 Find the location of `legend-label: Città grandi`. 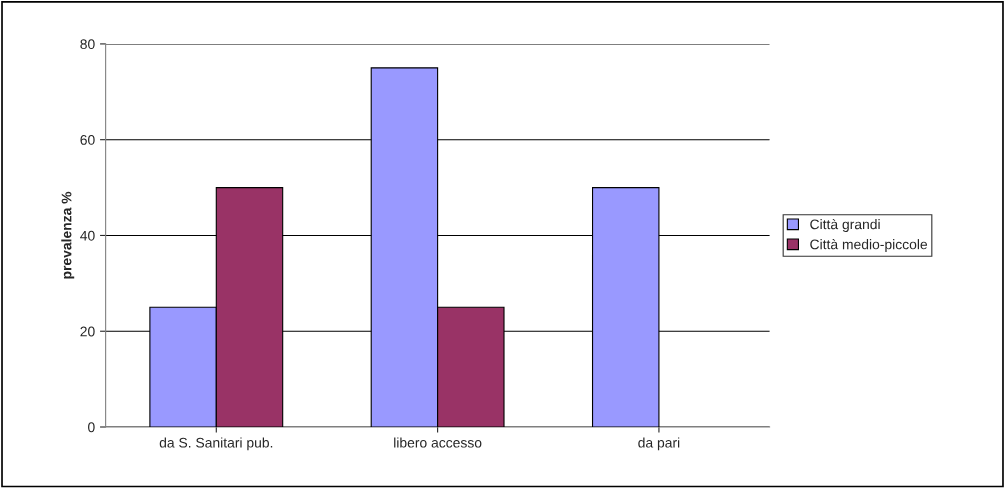

legend-label: Città grandi is located at coordinates (845, 225).